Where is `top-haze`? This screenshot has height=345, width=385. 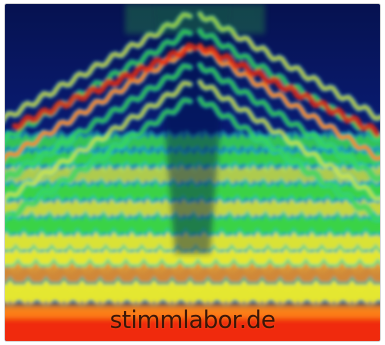
top-haze is located at coordinates (195, 19).